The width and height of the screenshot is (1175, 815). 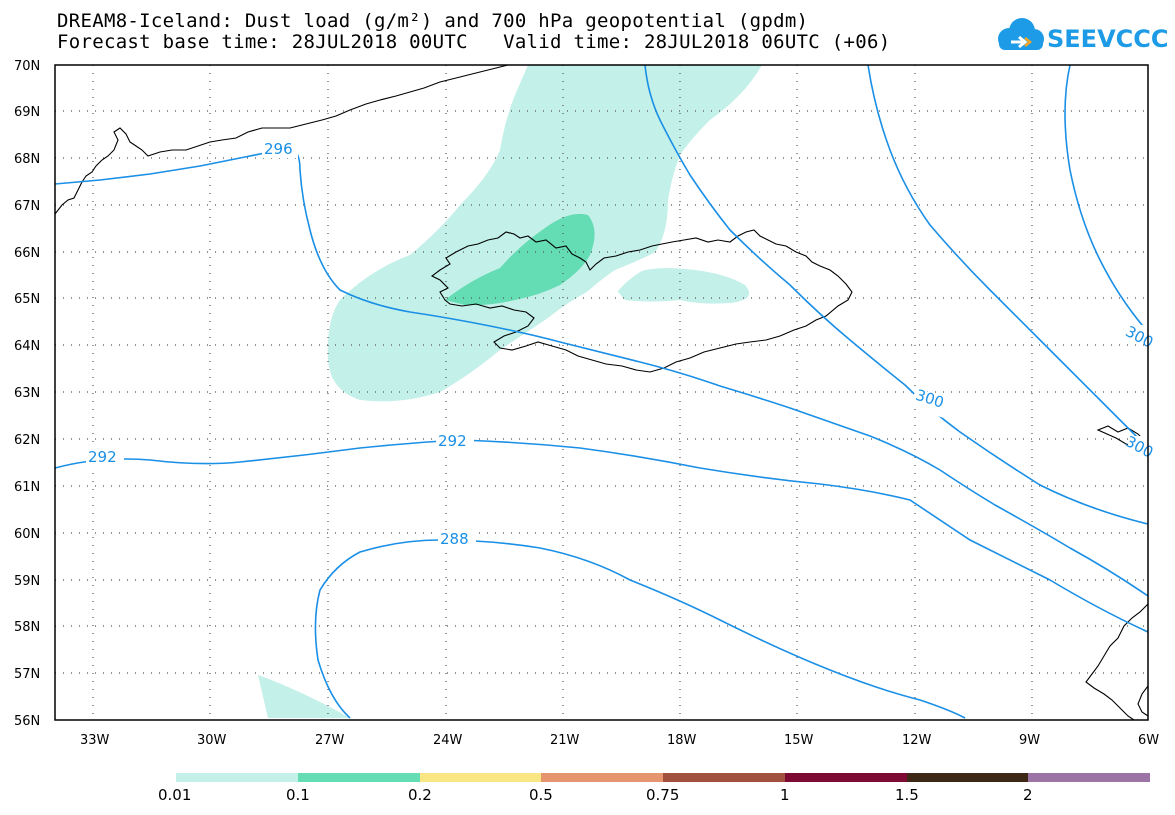 I want to click on iceland-coast, so click(x=641, y=301).